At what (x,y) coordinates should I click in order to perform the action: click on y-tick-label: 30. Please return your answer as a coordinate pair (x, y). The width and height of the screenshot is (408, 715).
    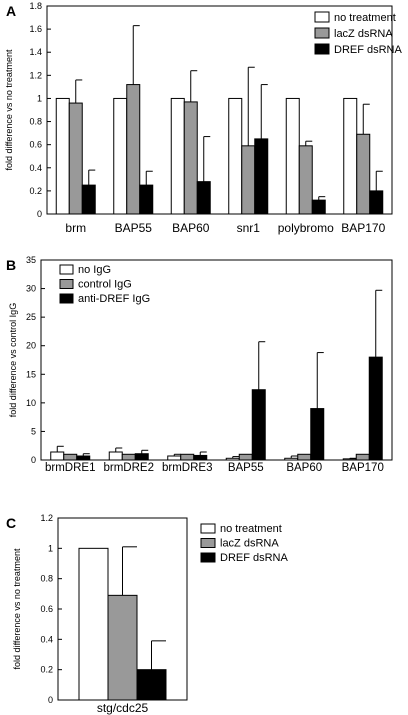
    Looking at the image, I should click on (31, 289).